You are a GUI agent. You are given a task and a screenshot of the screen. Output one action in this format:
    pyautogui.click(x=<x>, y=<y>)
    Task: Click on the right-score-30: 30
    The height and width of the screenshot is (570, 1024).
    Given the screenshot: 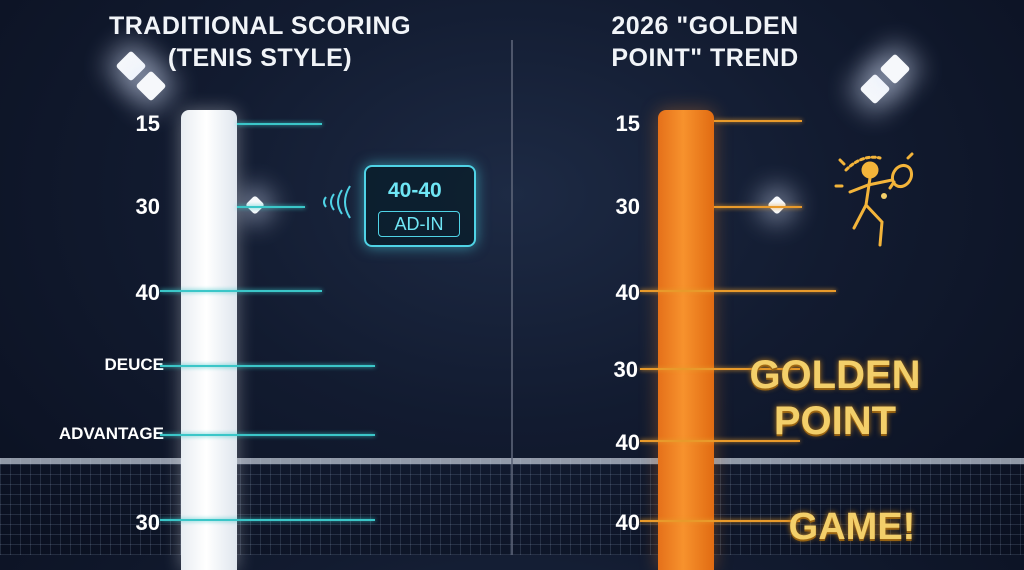 What is the action you would take?
    pyautogui.click(x=627, y=206)
    